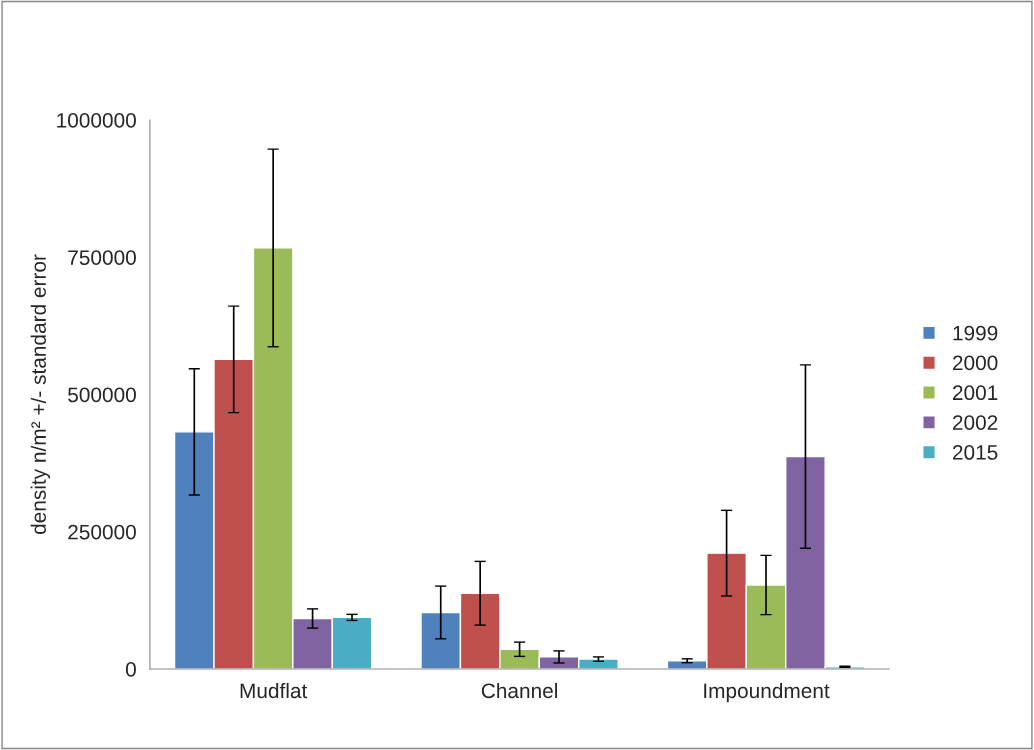  Describe the element at coordinates (130, 669) in the screenshot. I see `y-tick-label: 0` at that location.